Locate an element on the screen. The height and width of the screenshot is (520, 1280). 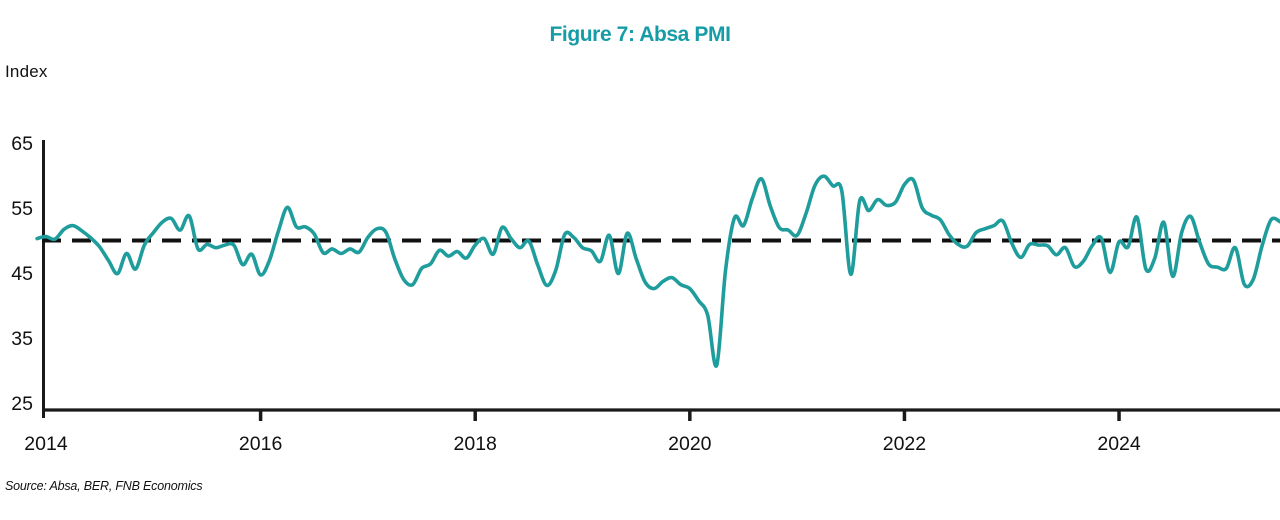
source-note: Source: Absa, BER, FNB Economics is located at coordinates (104, 486).